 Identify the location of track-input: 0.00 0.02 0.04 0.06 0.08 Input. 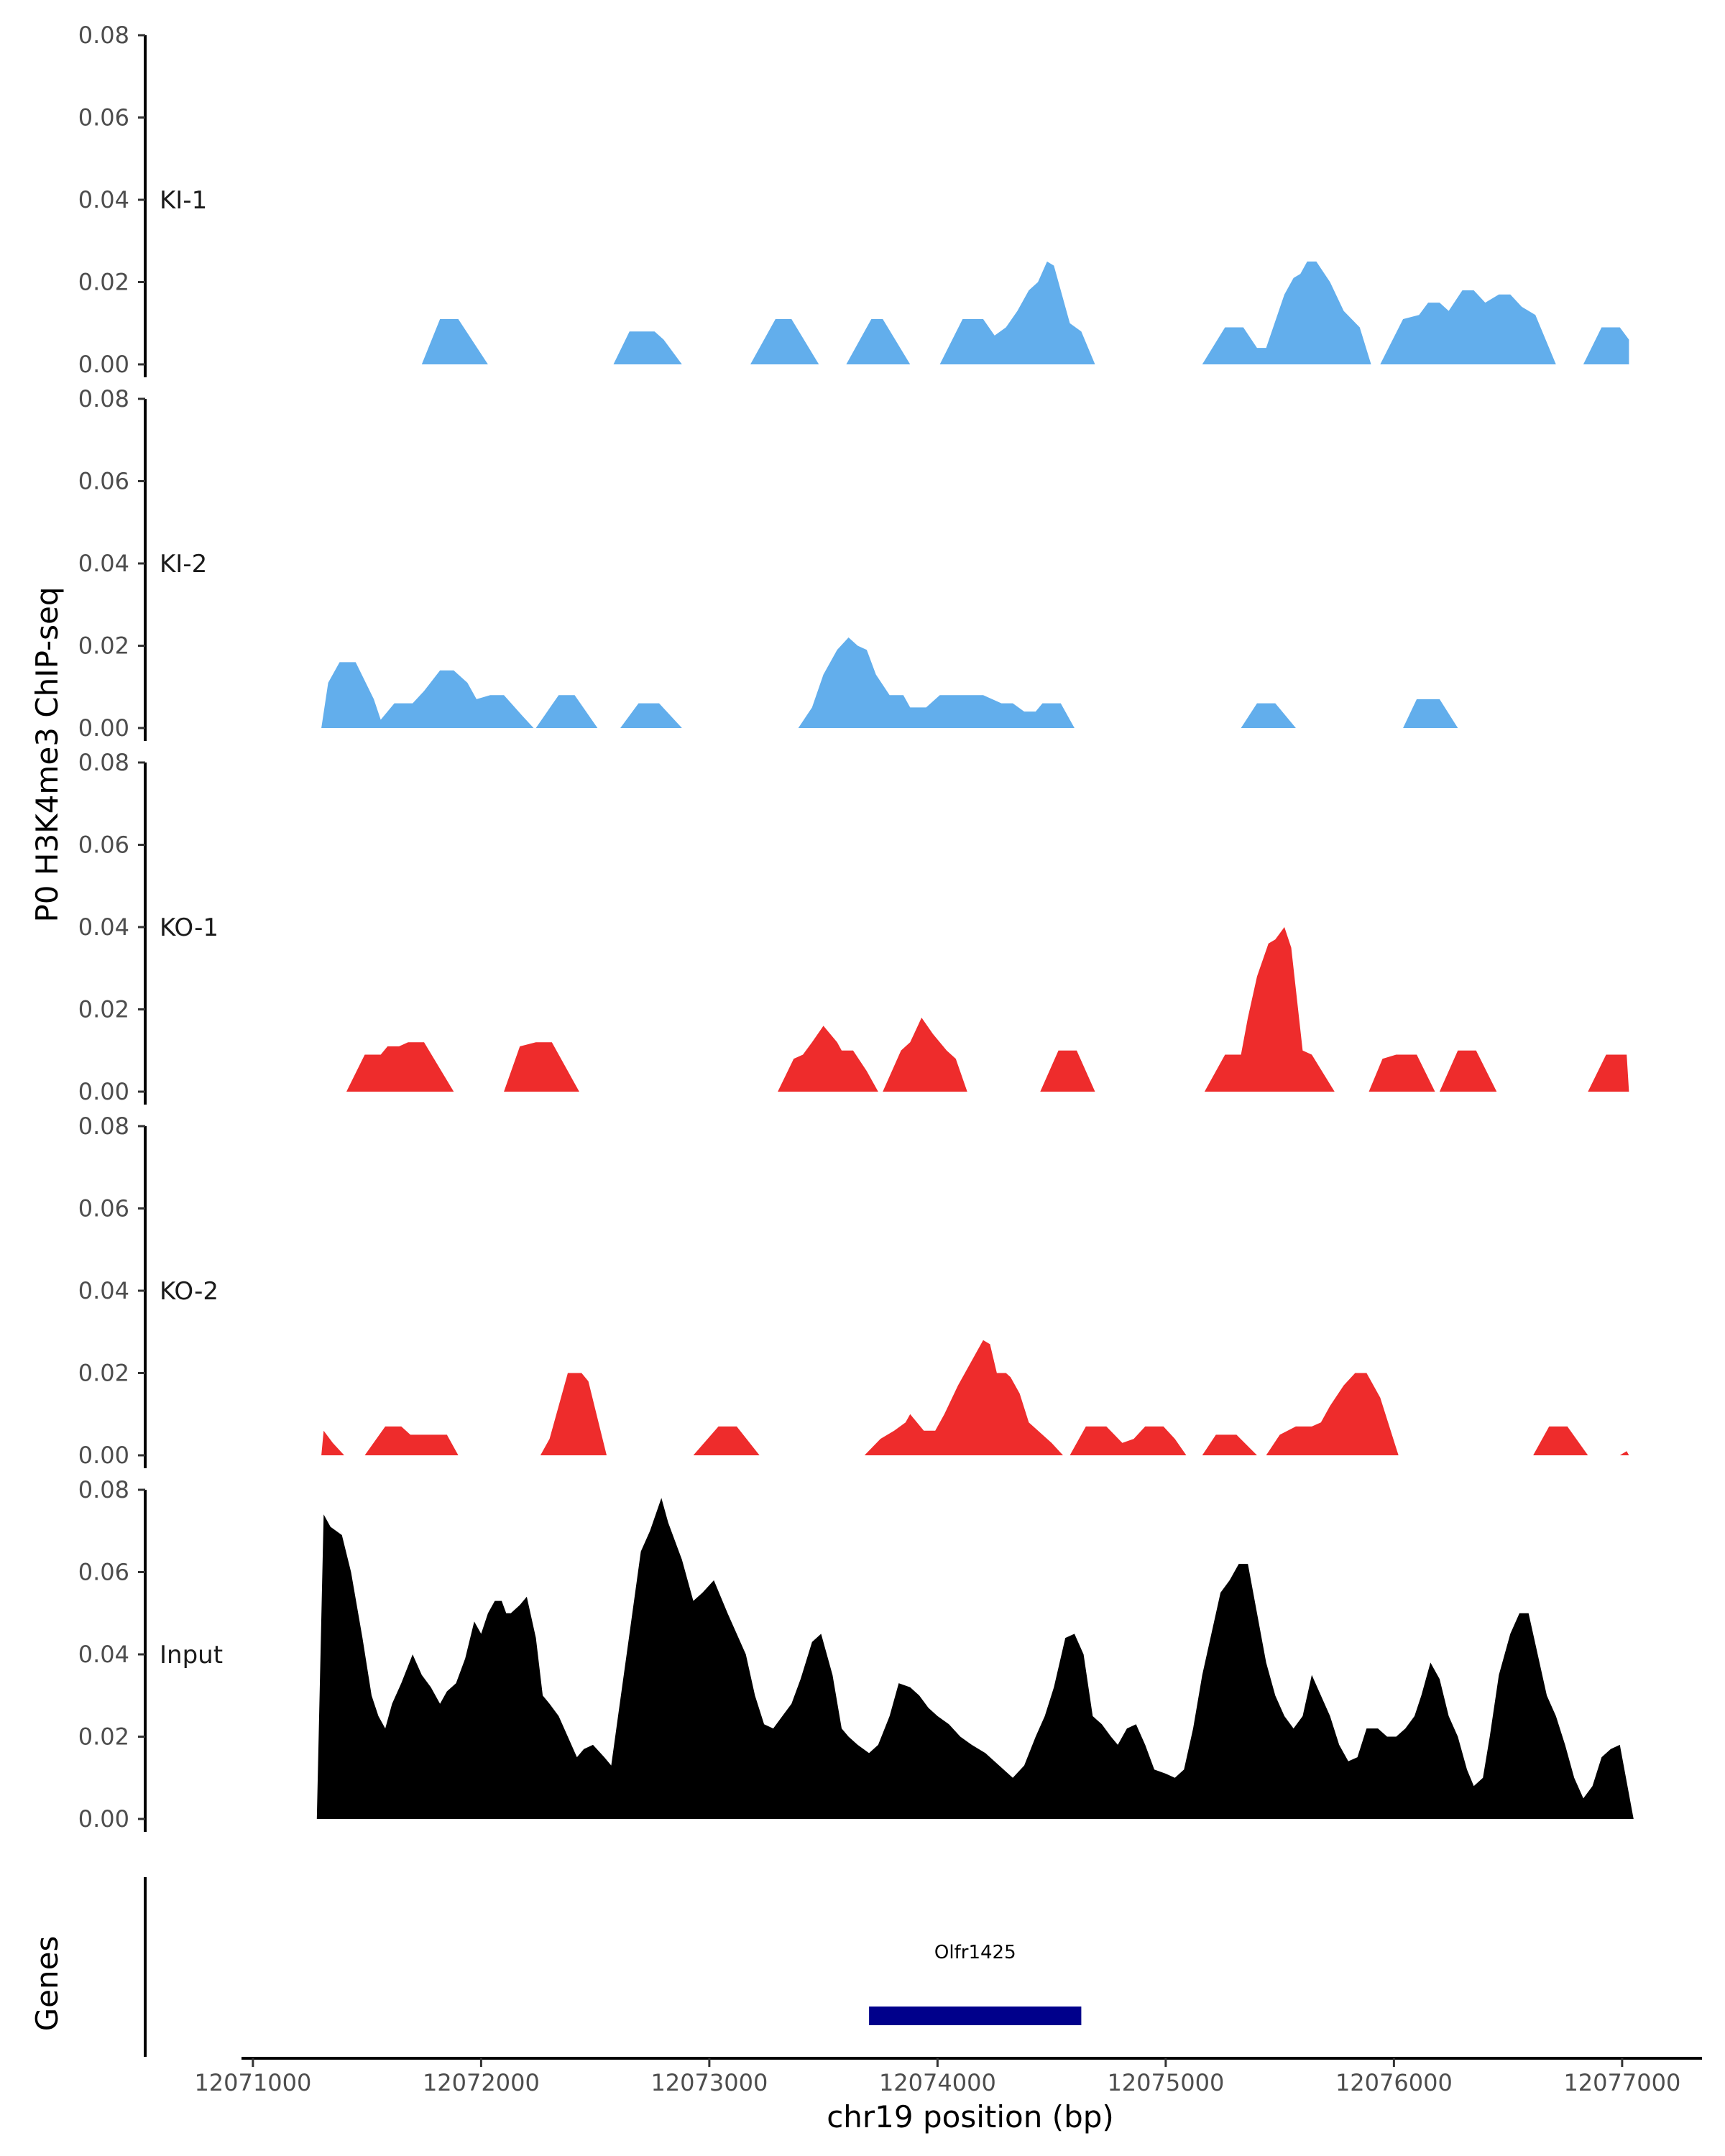
(856, 1654).